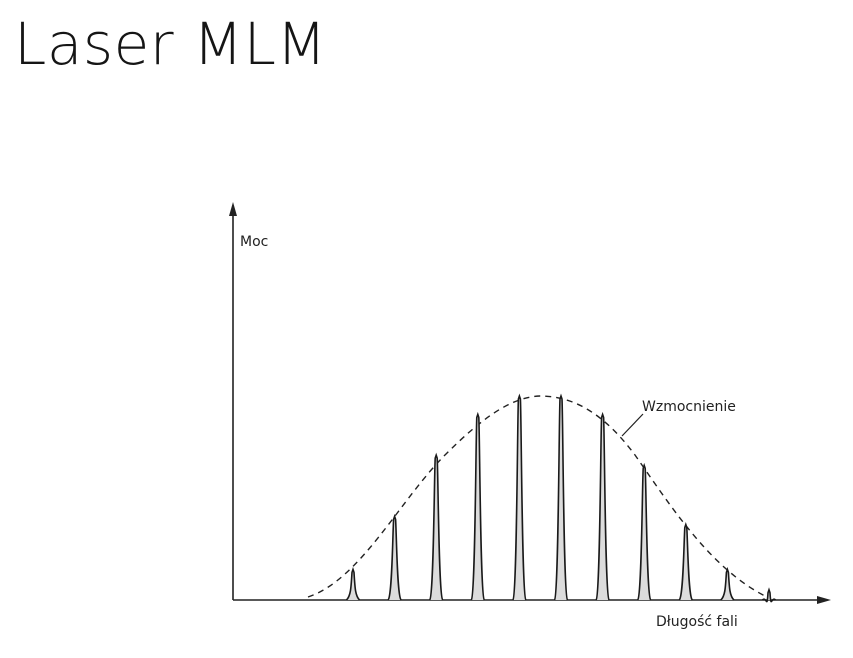 The height and width of the screenshot is (658, 853). What do you see at coordinates (824, 600) in the screenshot?
I see `x-axis-arrow` at bounding box center [824, 600].